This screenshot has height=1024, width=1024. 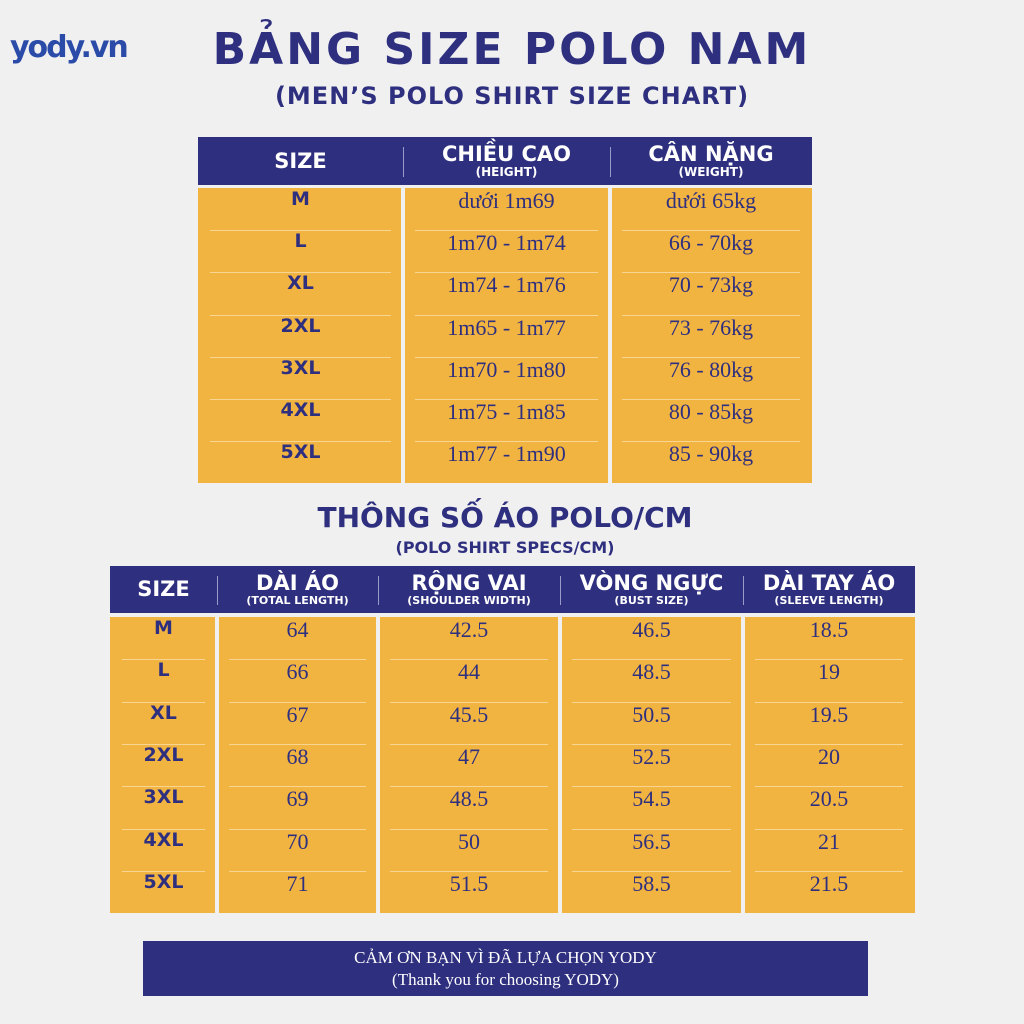 What do you see at coordinates (506, 172) in the screenshot?
I see `column-sublabel: (HEIGHT)` at bounding box center [506, 172].